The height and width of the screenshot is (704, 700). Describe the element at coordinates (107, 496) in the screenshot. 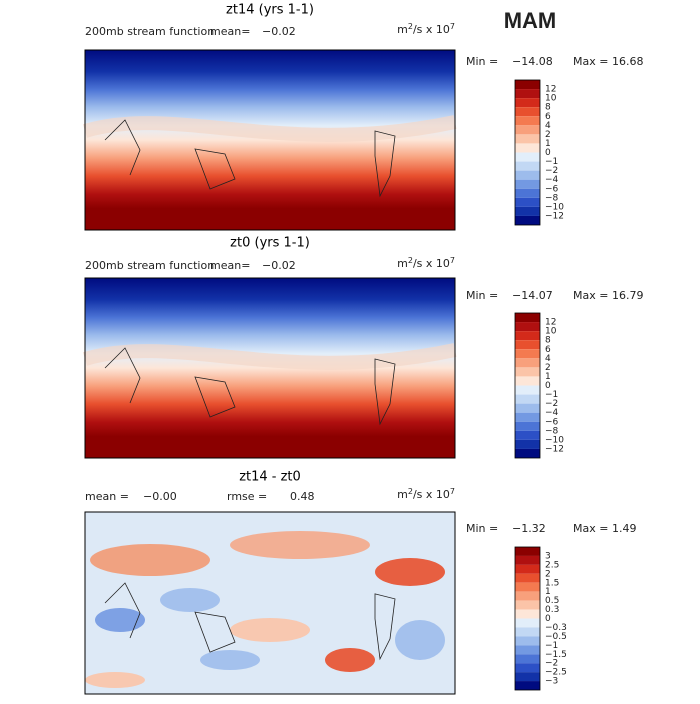

I see `annotation: mean =` at that location.